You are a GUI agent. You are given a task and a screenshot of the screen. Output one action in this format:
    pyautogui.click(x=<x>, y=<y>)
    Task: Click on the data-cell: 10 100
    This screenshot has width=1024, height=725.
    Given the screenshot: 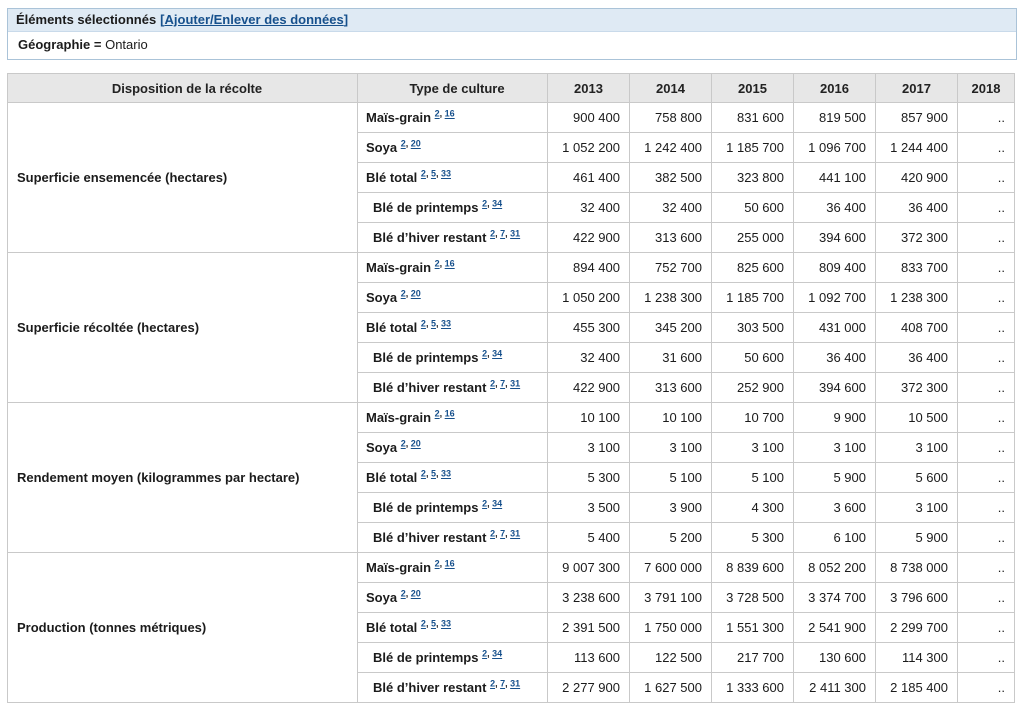 What is the action you would take?
    pyautogui.click(x=588, y=417)
    